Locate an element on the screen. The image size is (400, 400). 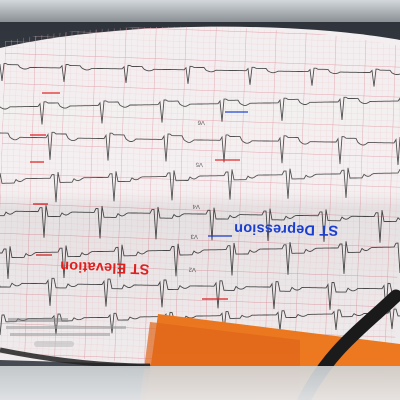
svg-text: V4 is located at coordinates (196, 206).